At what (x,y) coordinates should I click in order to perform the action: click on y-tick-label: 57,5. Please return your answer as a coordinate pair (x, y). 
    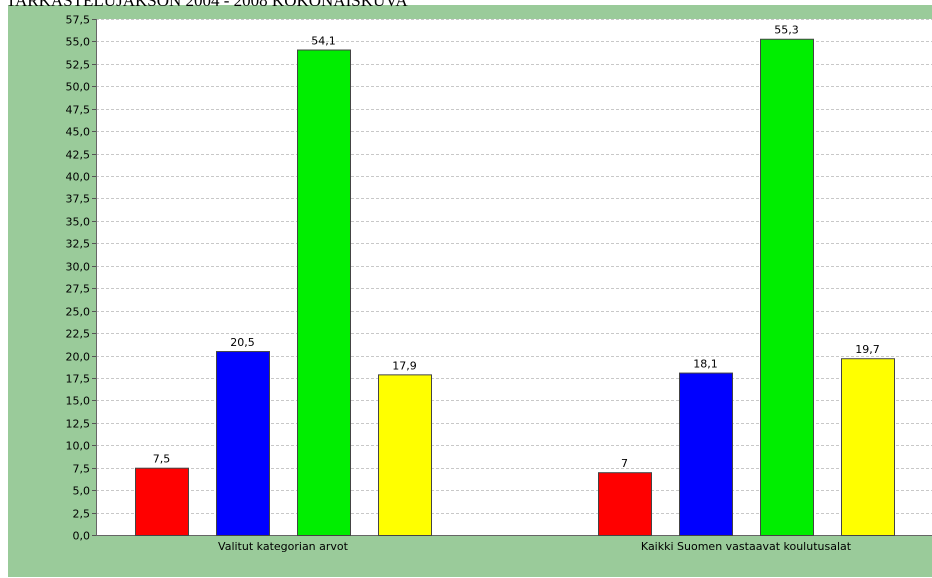
    Looking at the image, I should click on (78, 20).